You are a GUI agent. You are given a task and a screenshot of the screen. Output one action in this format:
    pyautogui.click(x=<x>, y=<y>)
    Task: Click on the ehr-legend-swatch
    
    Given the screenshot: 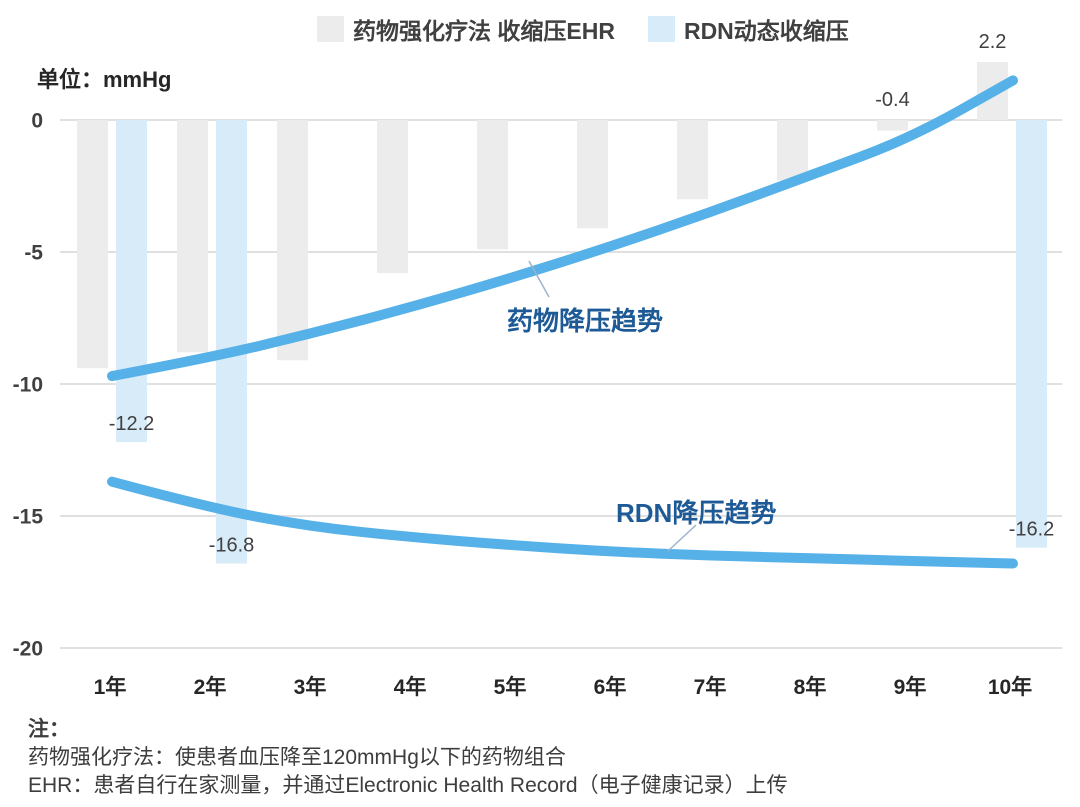 What is the action you would take?
    pyautogui.click(x=330, y=29)
    